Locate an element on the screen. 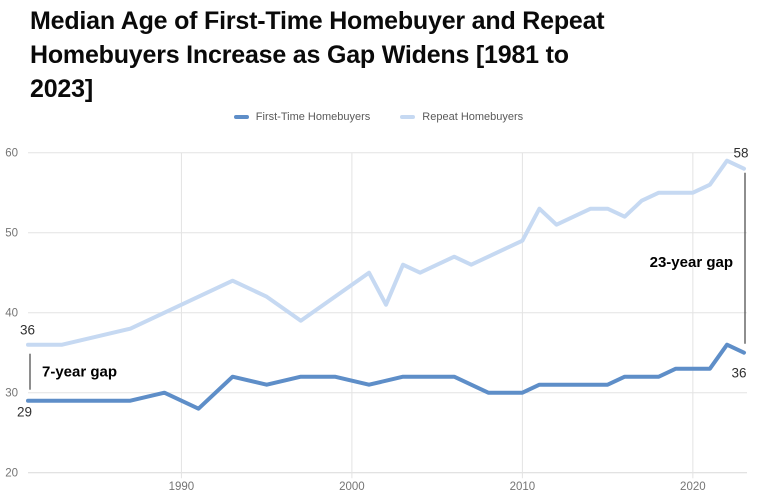 This screenshot has height=502, width=757. svg-text: 2010 is located at coordinates (523, 487).